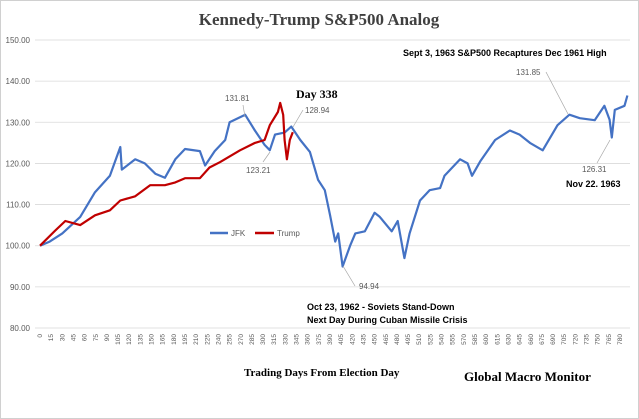  What do you see at coordinates (18, 81) in the screenshot?
I see `y-tick-label: 140.00` at bounding box center [18, 81].